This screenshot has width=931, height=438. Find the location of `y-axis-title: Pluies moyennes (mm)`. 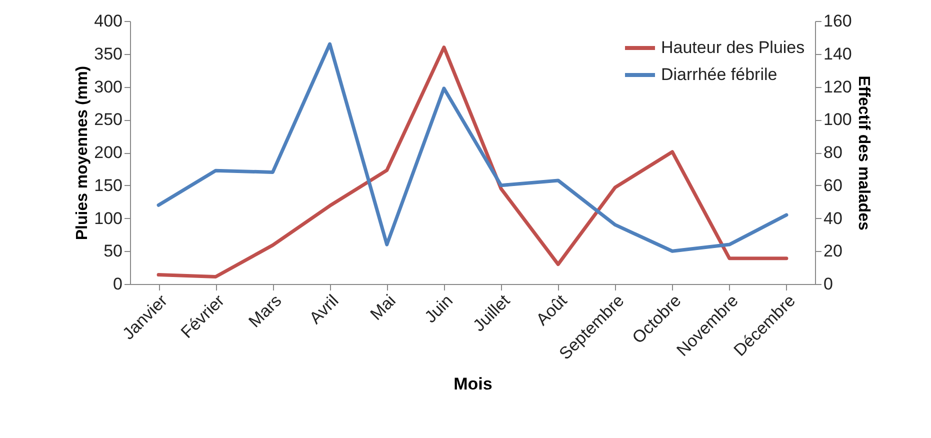

y-axis-title: Pluies moyennes (mm) is located at coordinates (83, 153).